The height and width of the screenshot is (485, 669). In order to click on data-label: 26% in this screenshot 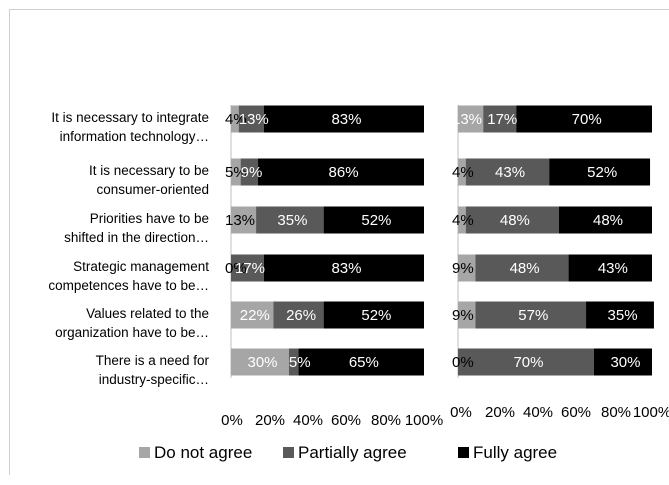, I will do `click(301, 315)`.